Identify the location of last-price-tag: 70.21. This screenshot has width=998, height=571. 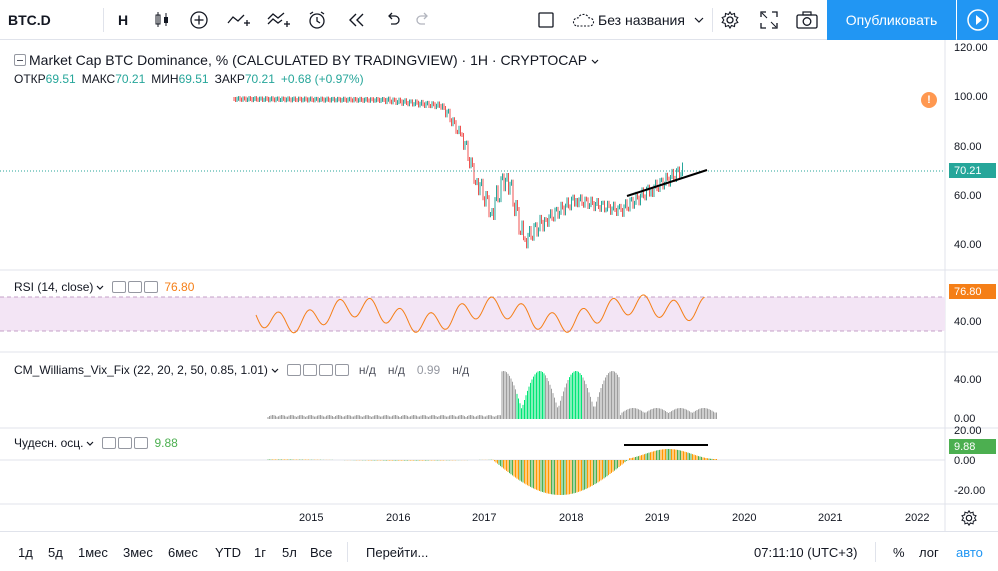
(972, 170).